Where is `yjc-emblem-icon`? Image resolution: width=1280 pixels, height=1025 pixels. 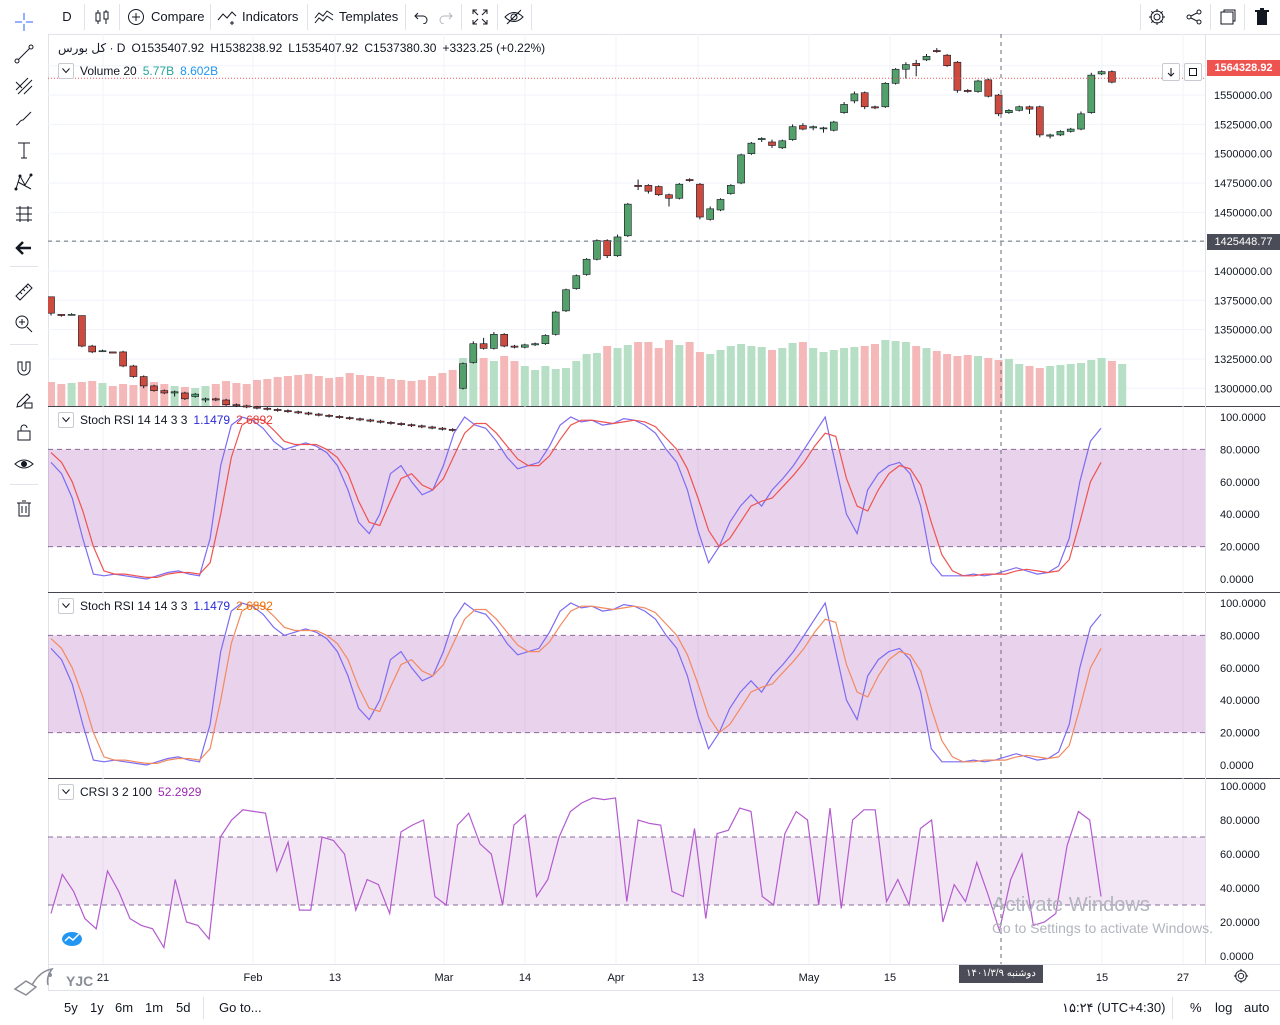
yjc-emblem-icon is located at coordinates (33, 981).